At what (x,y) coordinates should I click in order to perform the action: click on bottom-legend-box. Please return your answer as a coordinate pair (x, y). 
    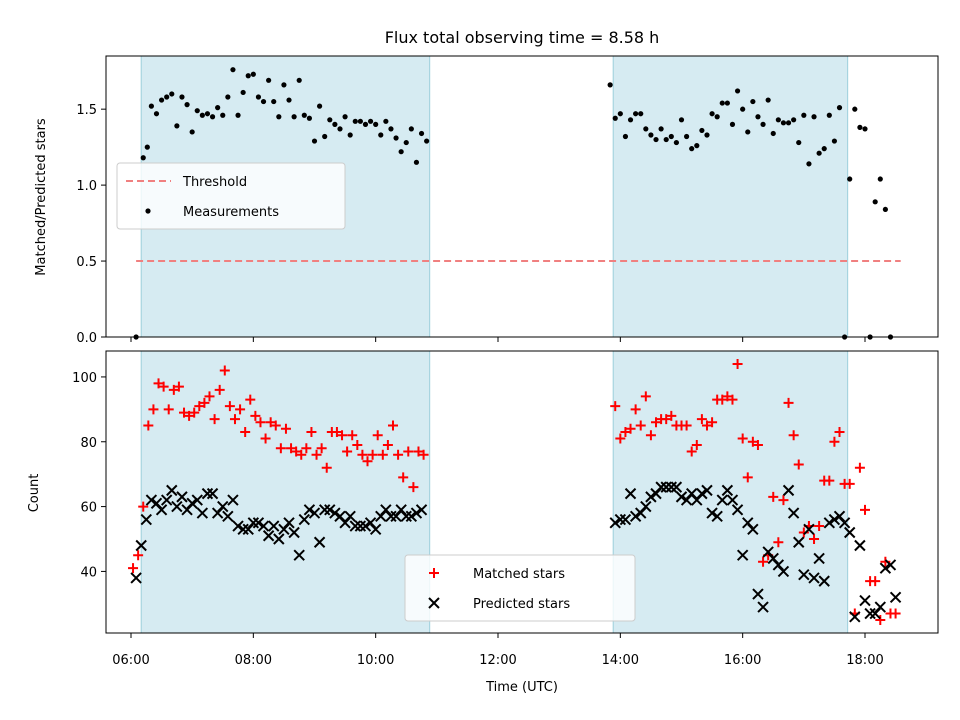
    Looking at the image, I should click on (520, 588).